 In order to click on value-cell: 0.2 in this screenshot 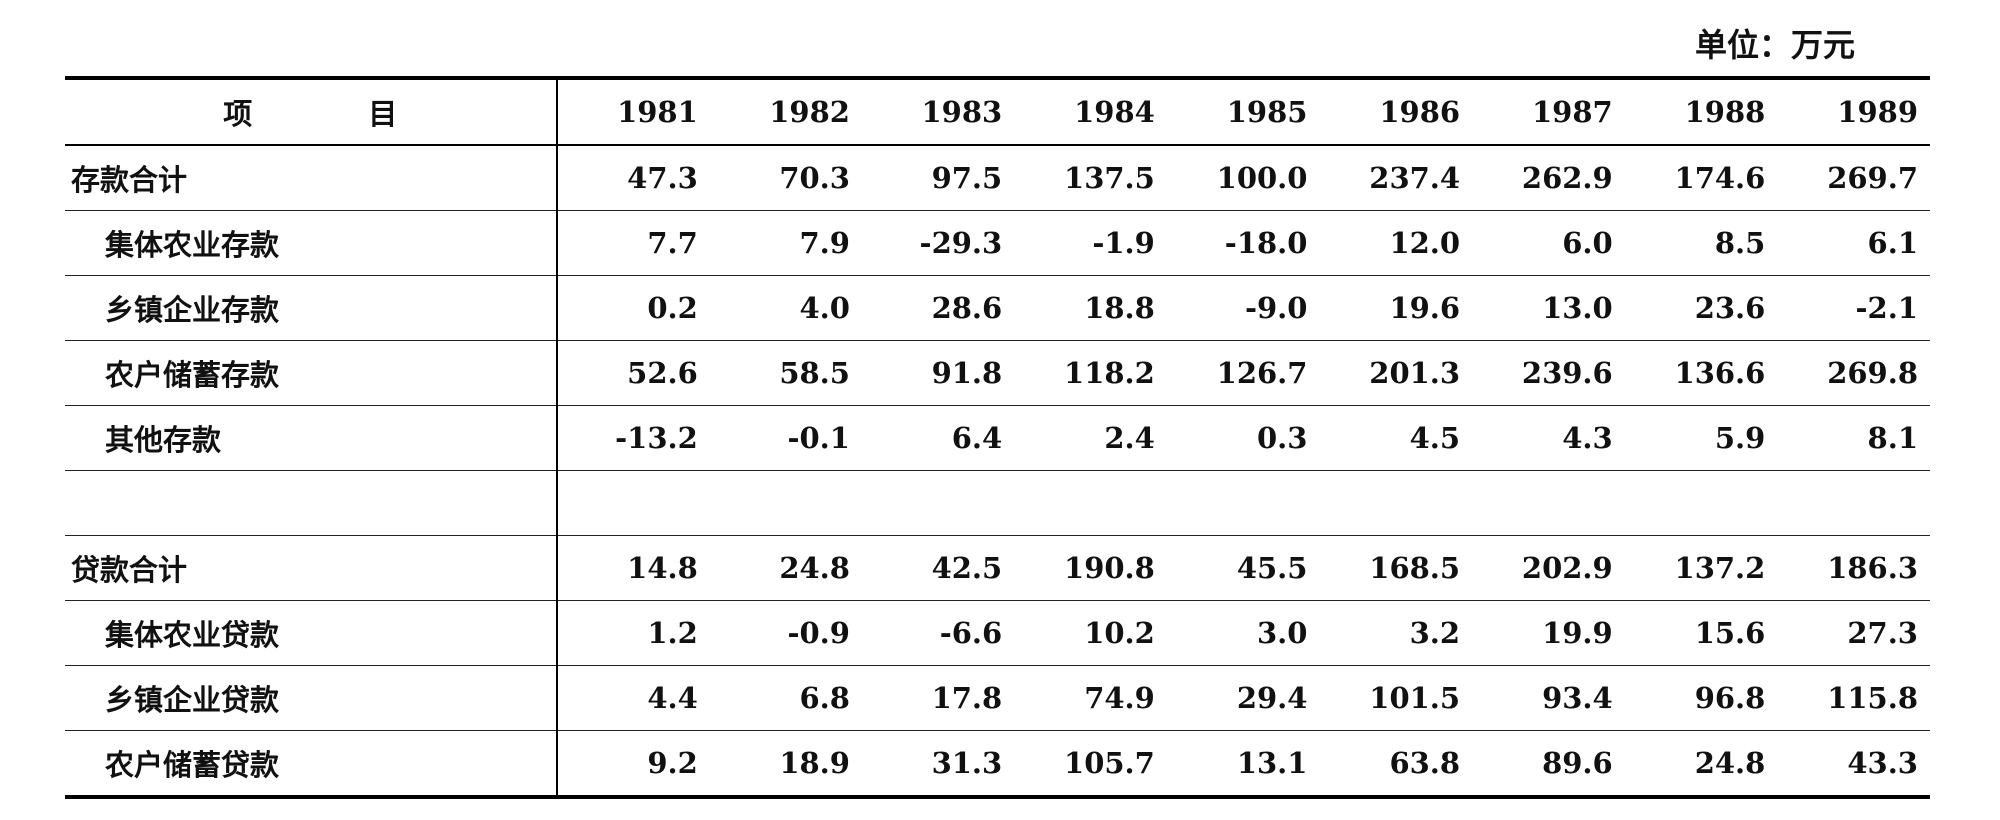, I will do `click(633, 308)`.